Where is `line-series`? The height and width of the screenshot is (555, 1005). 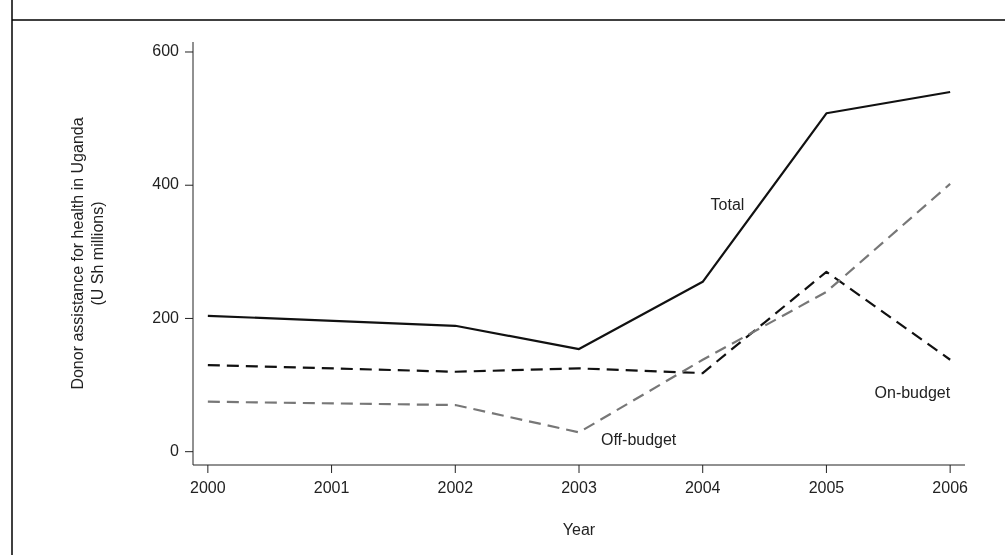 line-series is located at coordinates (579, 322).